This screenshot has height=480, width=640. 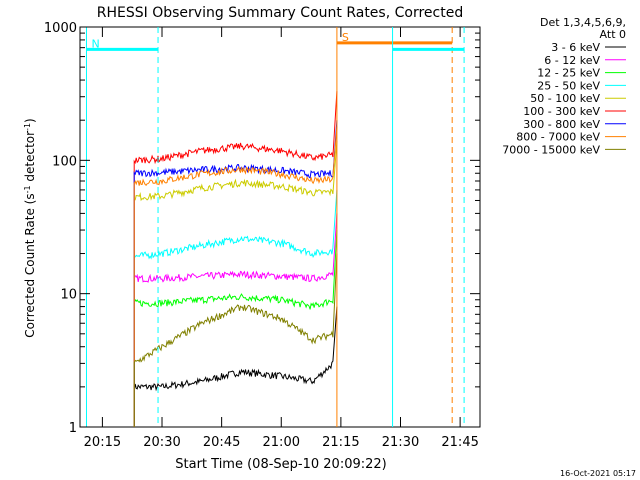 What do you see at coordinates (280, 464) in the screenshot?
I see `x-axis-label: Start Time (08-Sep-10 20:09:22)` at bounding box center [280, 464].